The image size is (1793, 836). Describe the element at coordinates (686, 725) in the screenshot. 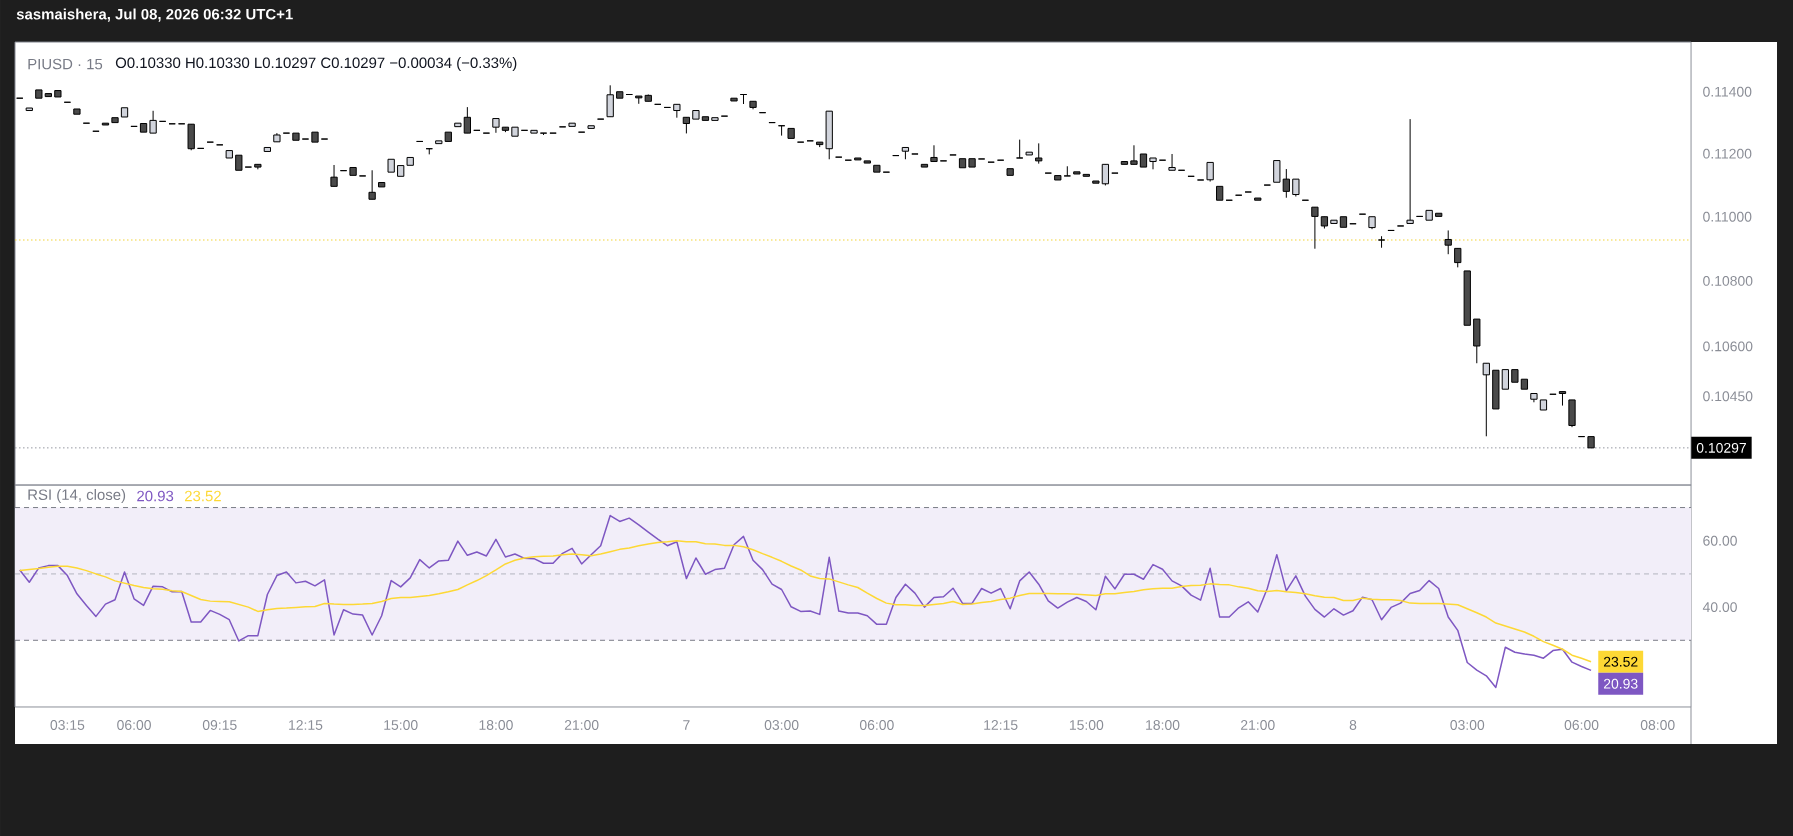

I see `x-tick-label: 7` at that location.